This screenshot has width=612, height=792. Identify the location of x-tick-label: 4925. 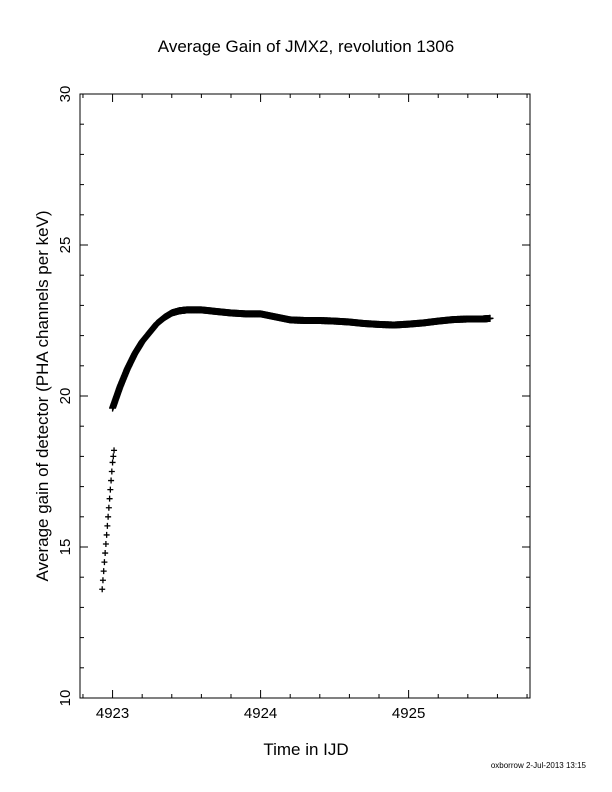
(408, 713).